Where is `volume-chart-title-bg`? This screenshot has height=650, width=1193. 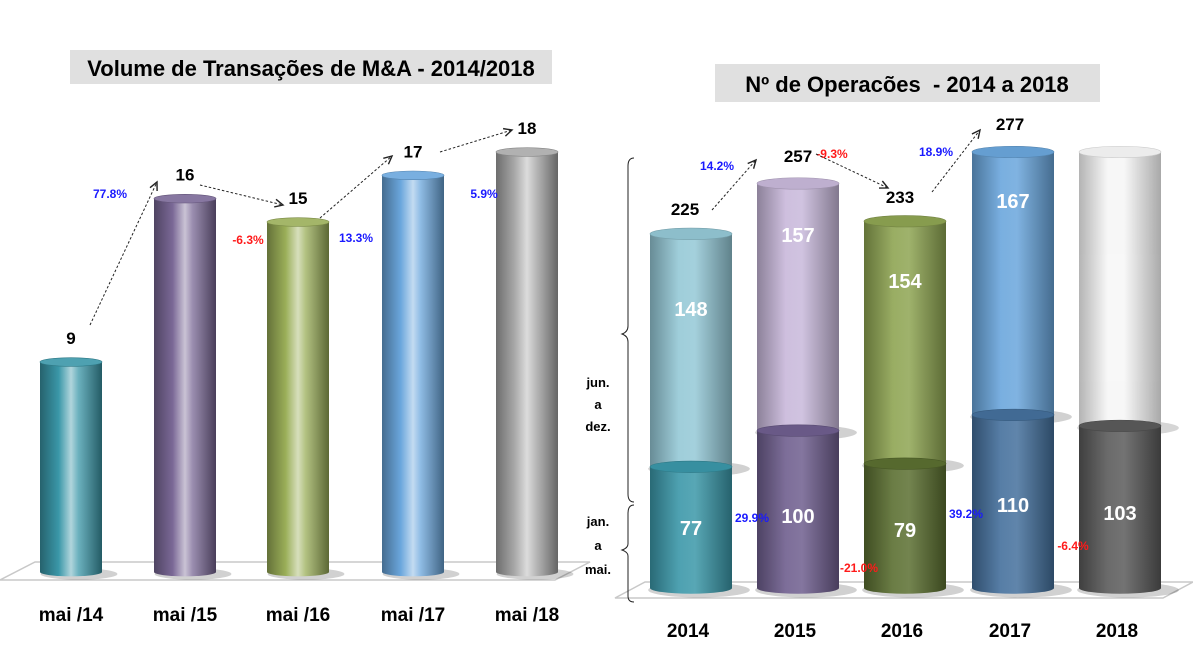
volume-chart-title-bg is located at coordinates (311, 67).